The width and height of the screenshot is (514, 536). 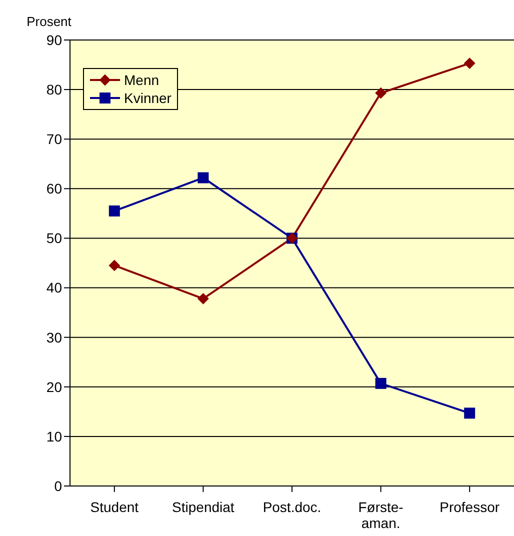 I want to click on y-tick-label: 50, so click(x=54, y=238).